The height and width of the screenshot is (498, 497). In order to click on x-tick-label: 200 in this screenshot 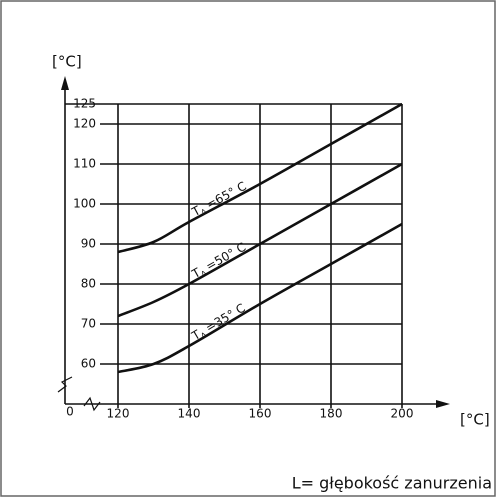, I will do `click(402, 414)`.